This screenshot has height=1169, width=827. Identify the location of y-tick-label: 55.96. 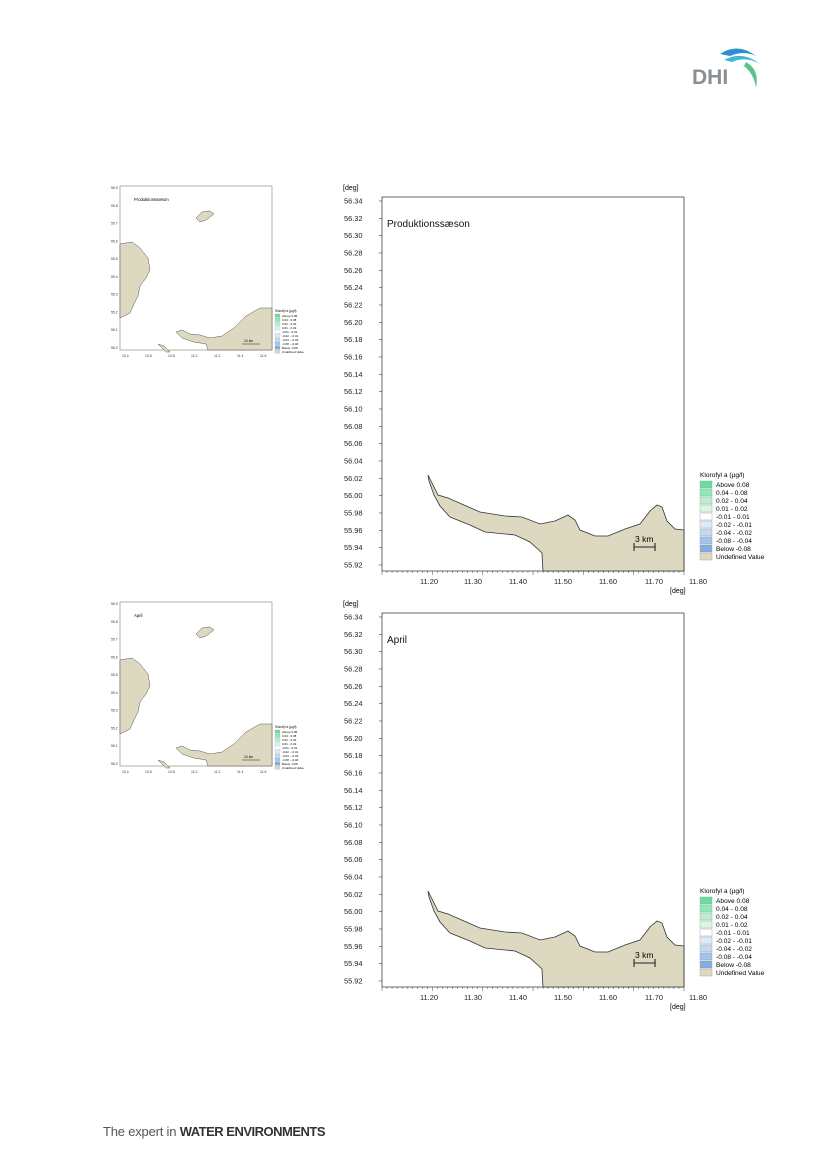
(353, 946).